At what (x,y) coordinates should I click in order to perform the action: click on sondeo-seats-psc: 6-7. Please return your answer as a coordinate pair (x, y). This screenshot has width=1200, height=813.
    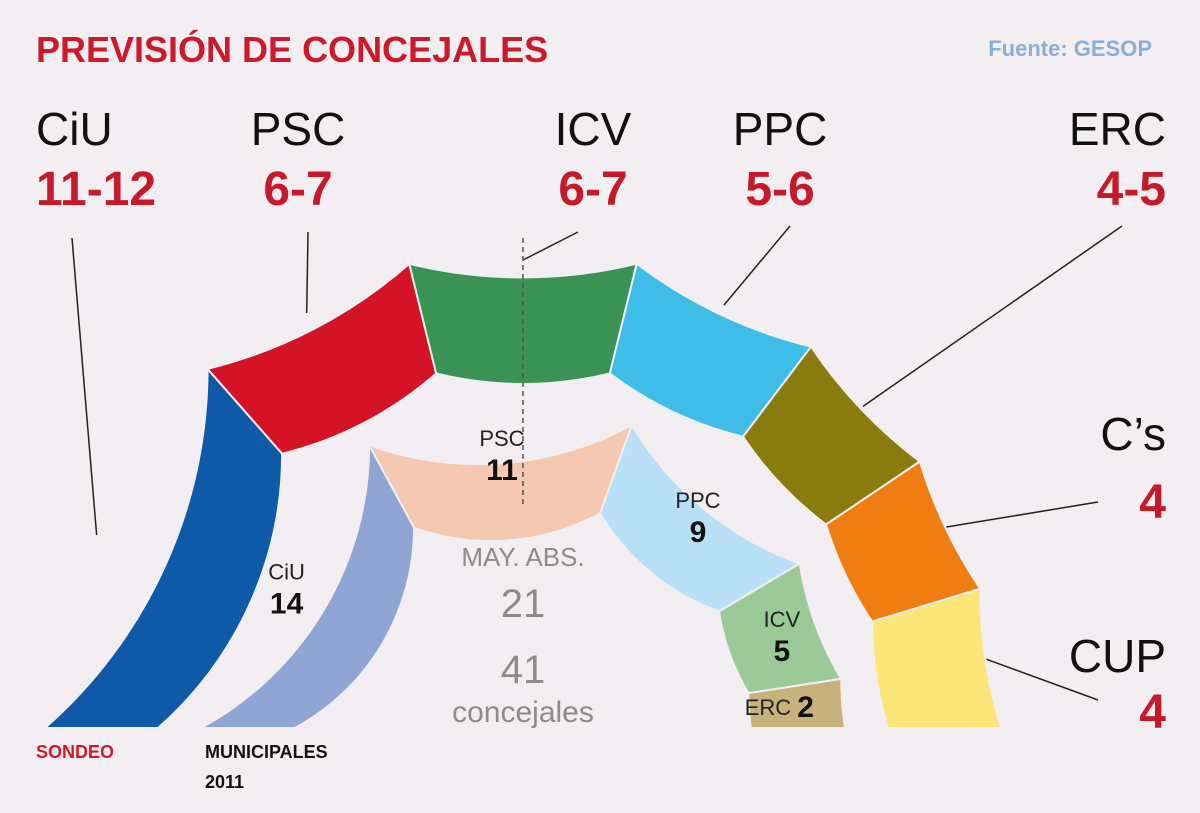
    Looking at the image, I should click on (297, 189).